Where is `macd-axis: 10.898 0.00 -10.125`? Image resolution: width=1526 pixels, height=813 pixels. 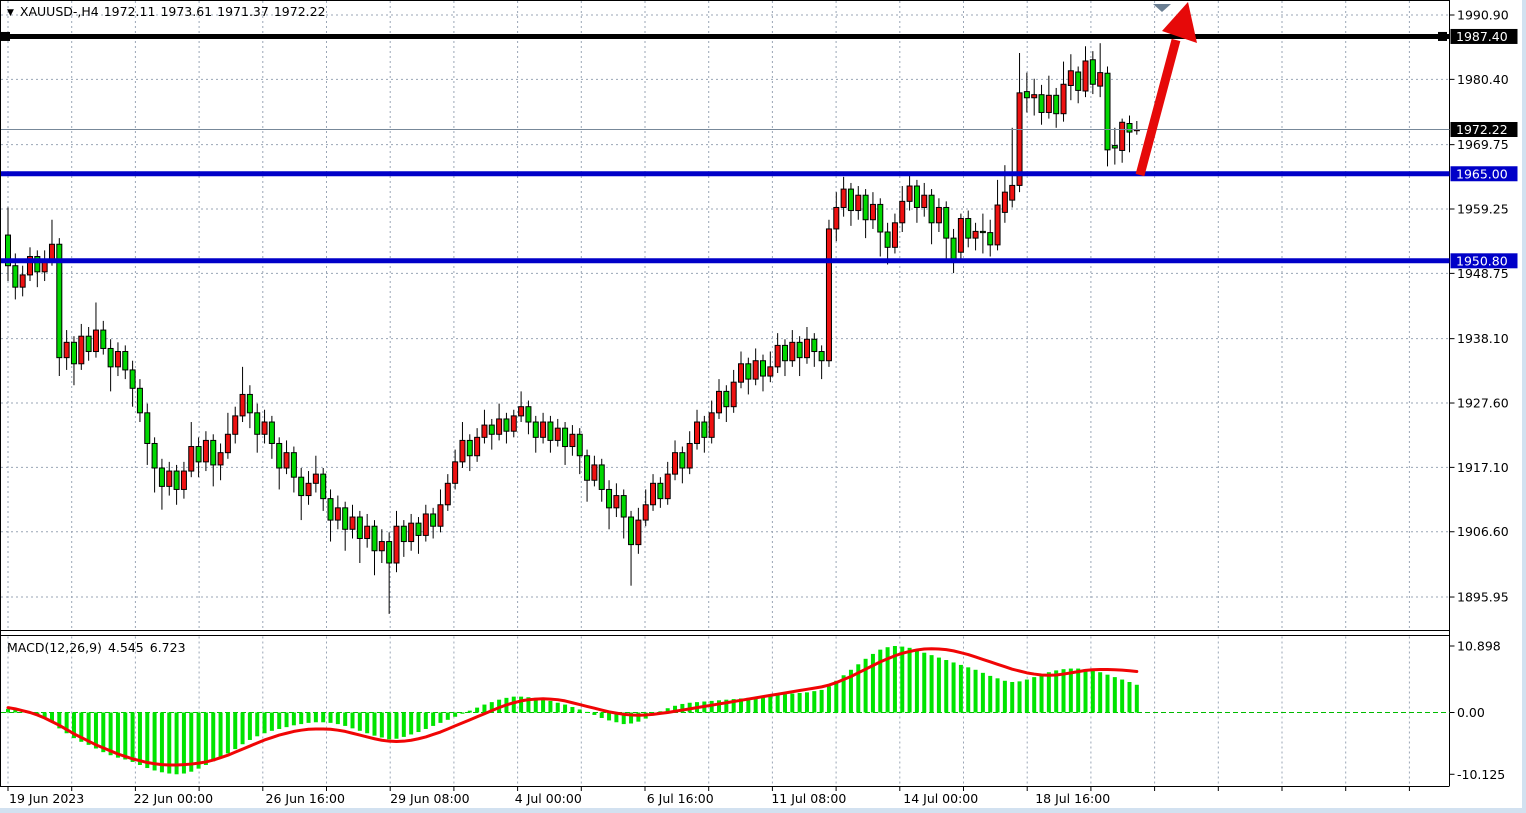 macd-axis: 10.898 0.00 -10.125 is located at coordinates (1477, 710).